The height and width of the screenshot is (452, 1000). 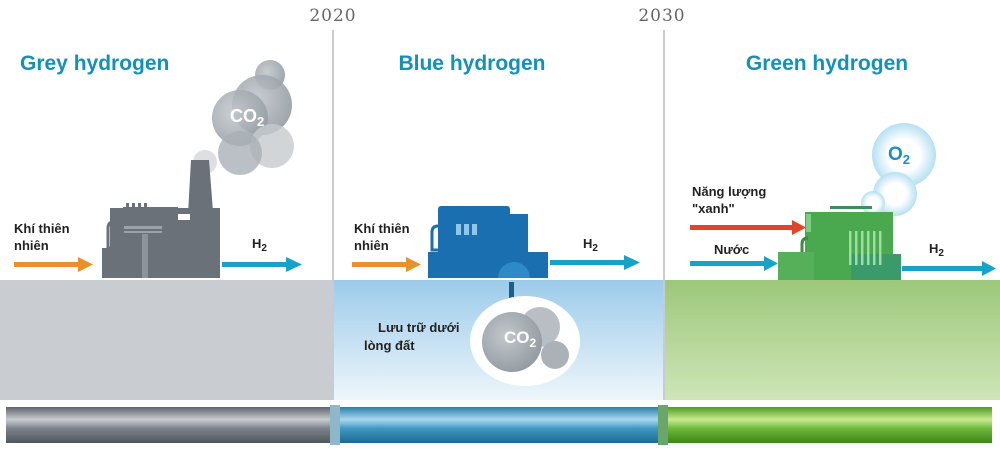 I want to click on green-pipe, so click(x=830, y=425).